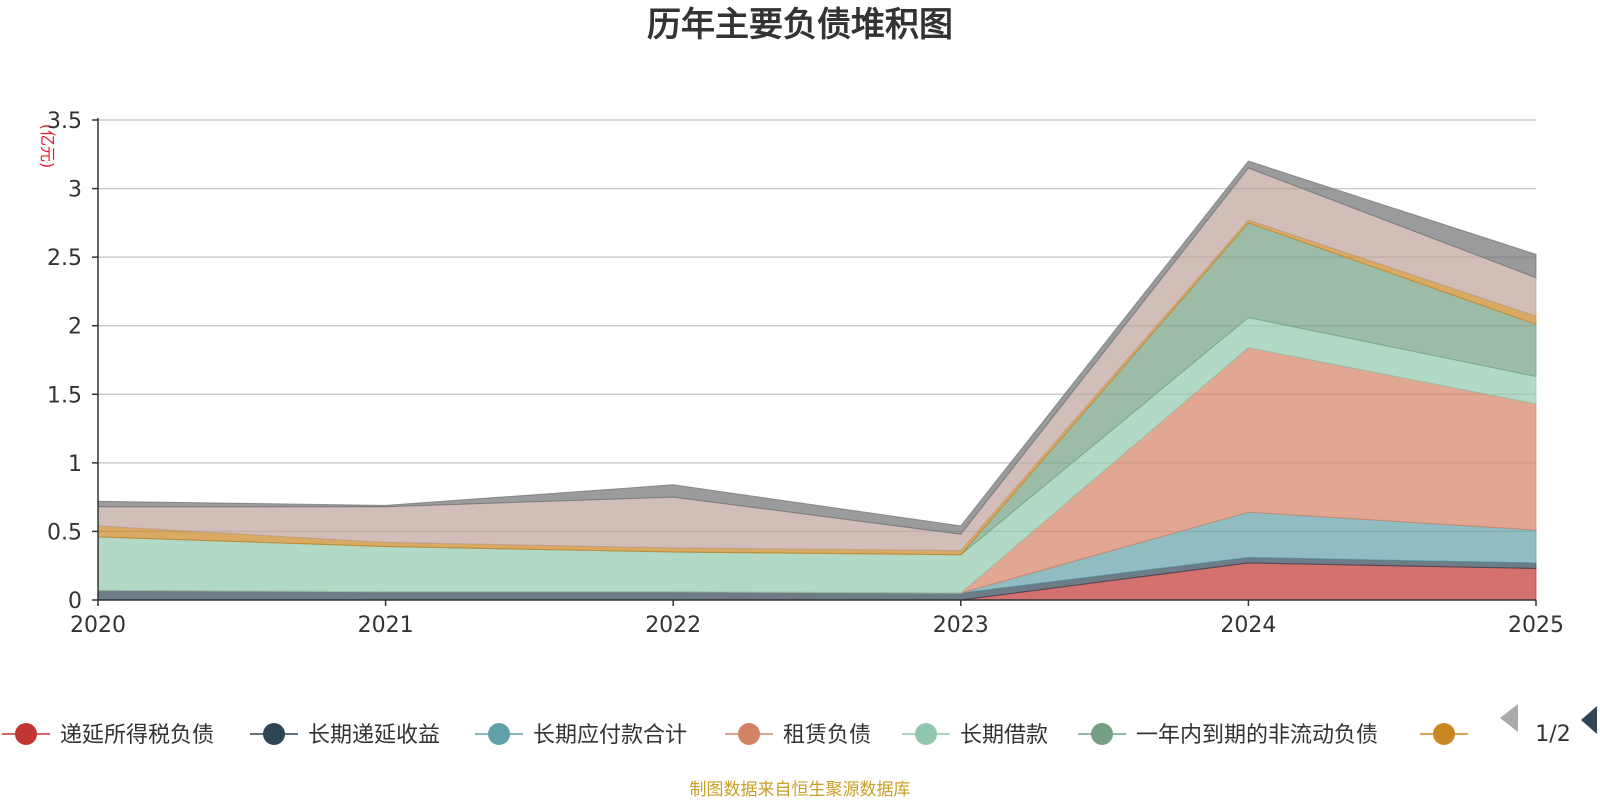 This screenshot has width=1600, height=800. Describe the element at coordinates (64, 395) in the screenshot. I see `y-tick-label: 1.5` at that location.